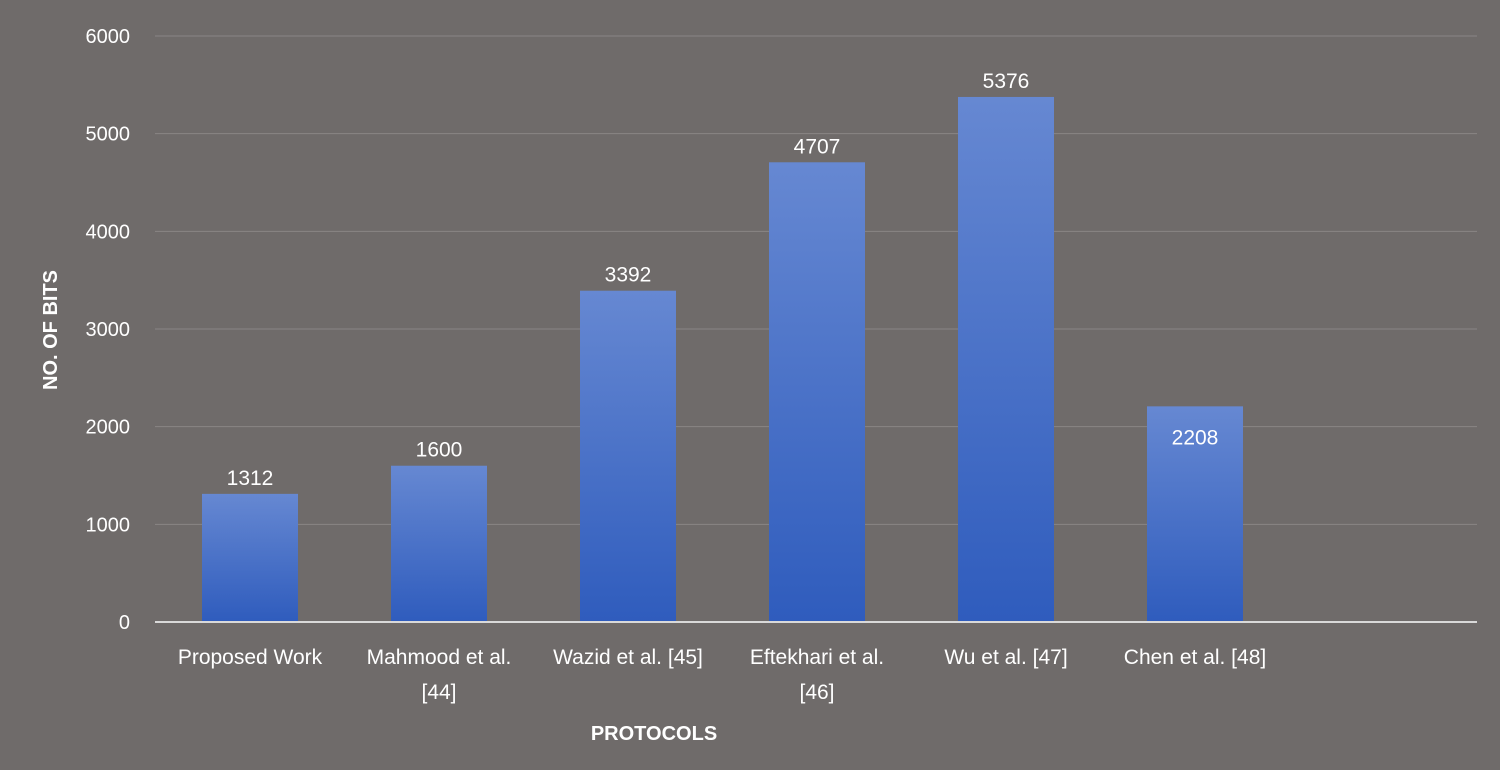 Image resolution: width=1500 pixels, height=770 pixels. I want to click on x-tick-label: Wu et al. [47], so click(1005, 657).